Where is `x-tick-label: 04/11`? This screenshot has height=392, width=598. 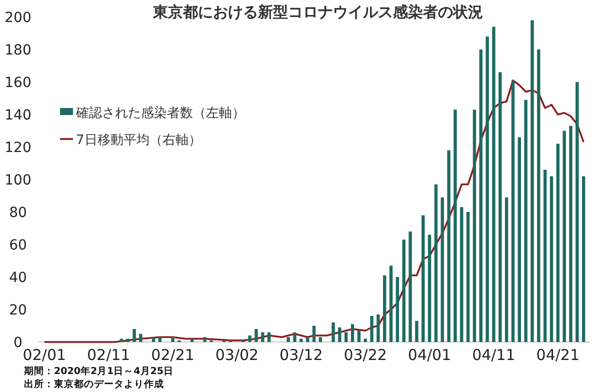 x-tick-label: 04/11 is located at coordinates (494, 355).